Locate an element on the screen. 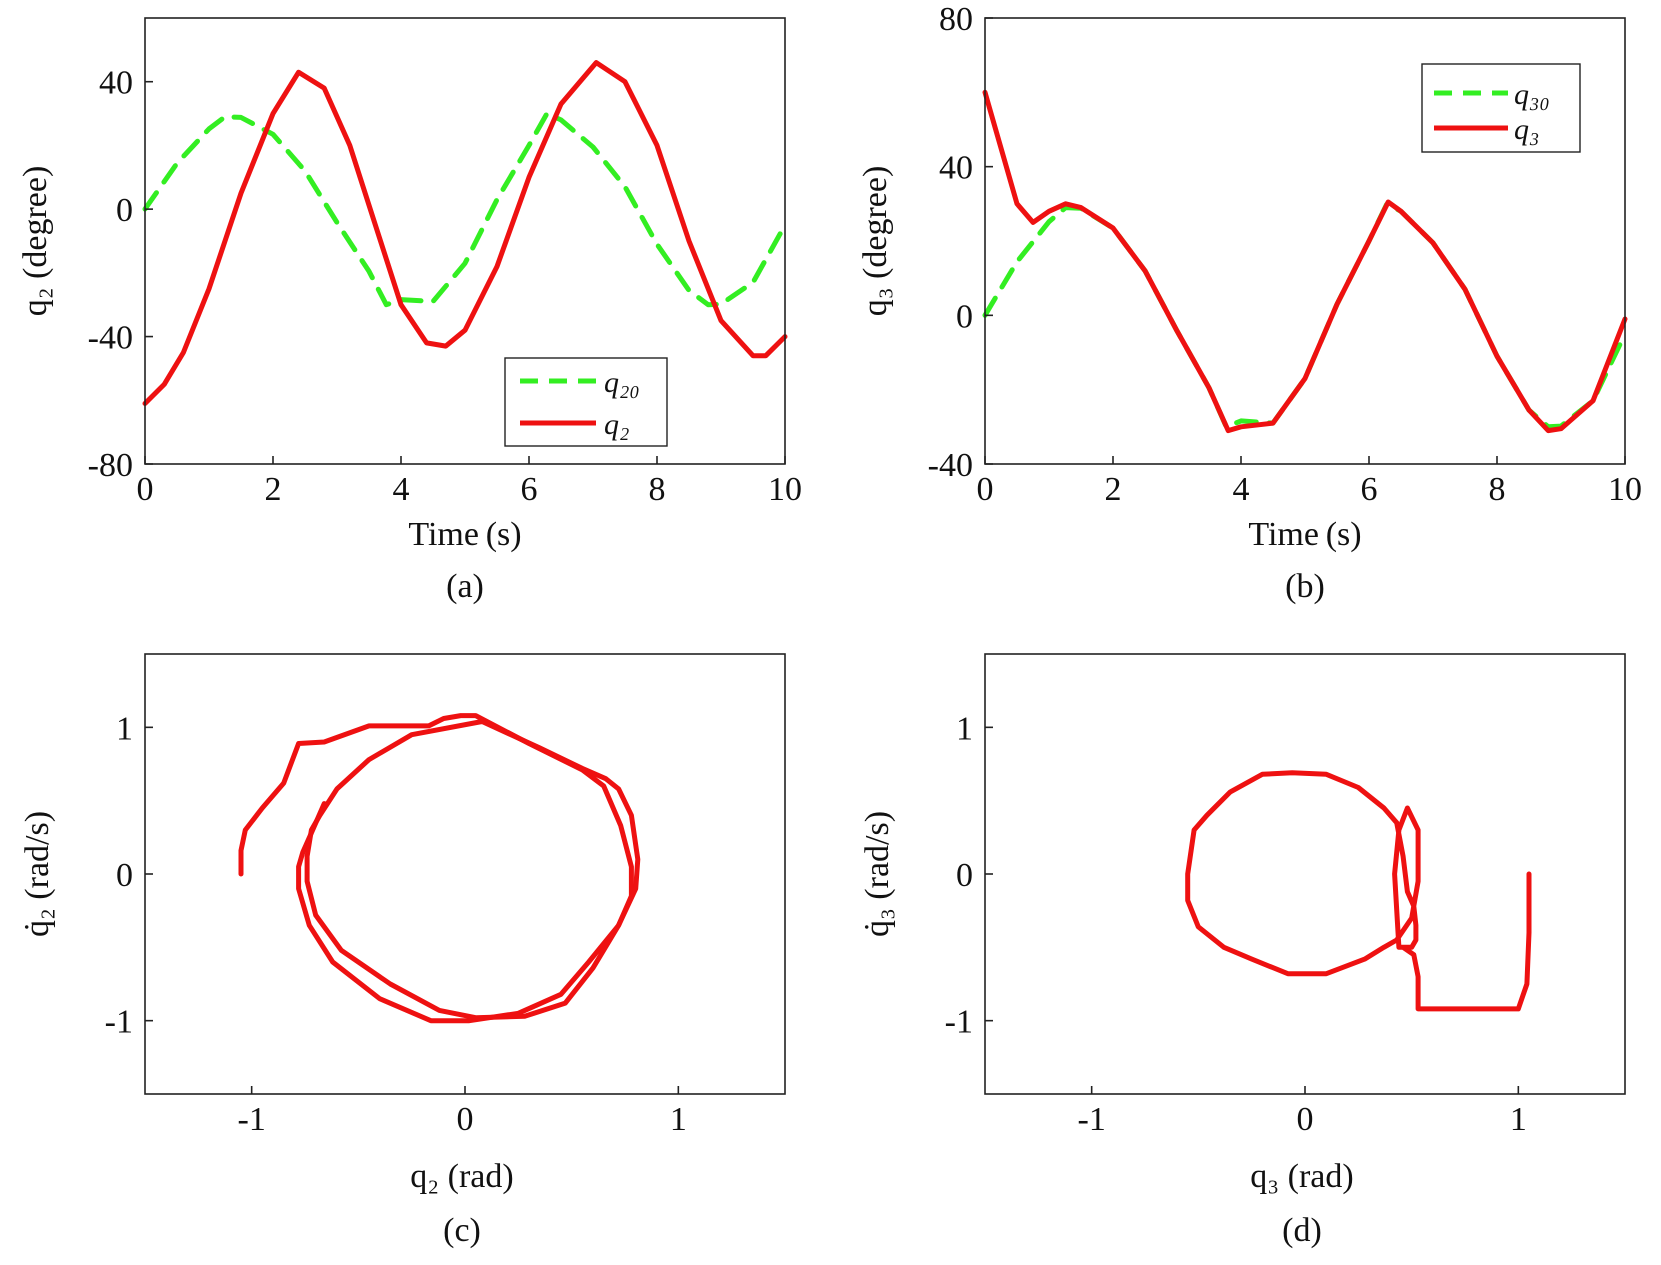 The image size is (1661, 1265). panel-b-frame is located at coordinates (1305, 241).